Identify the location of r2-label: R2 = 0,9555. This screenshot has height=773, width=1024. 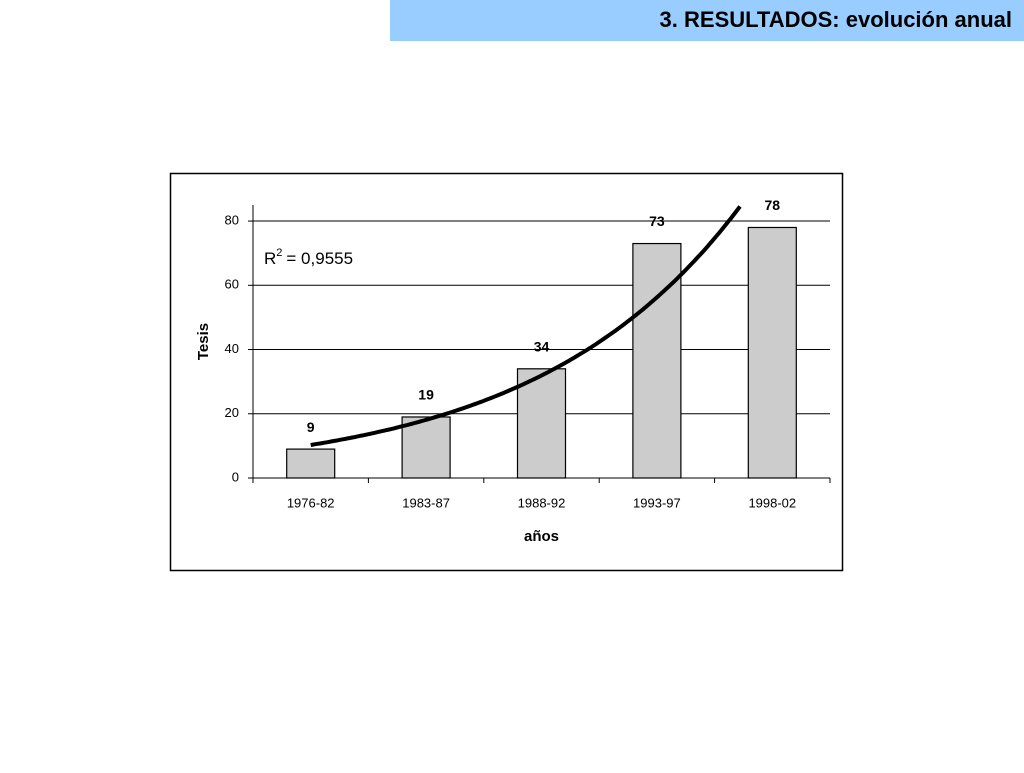
(308, 258).